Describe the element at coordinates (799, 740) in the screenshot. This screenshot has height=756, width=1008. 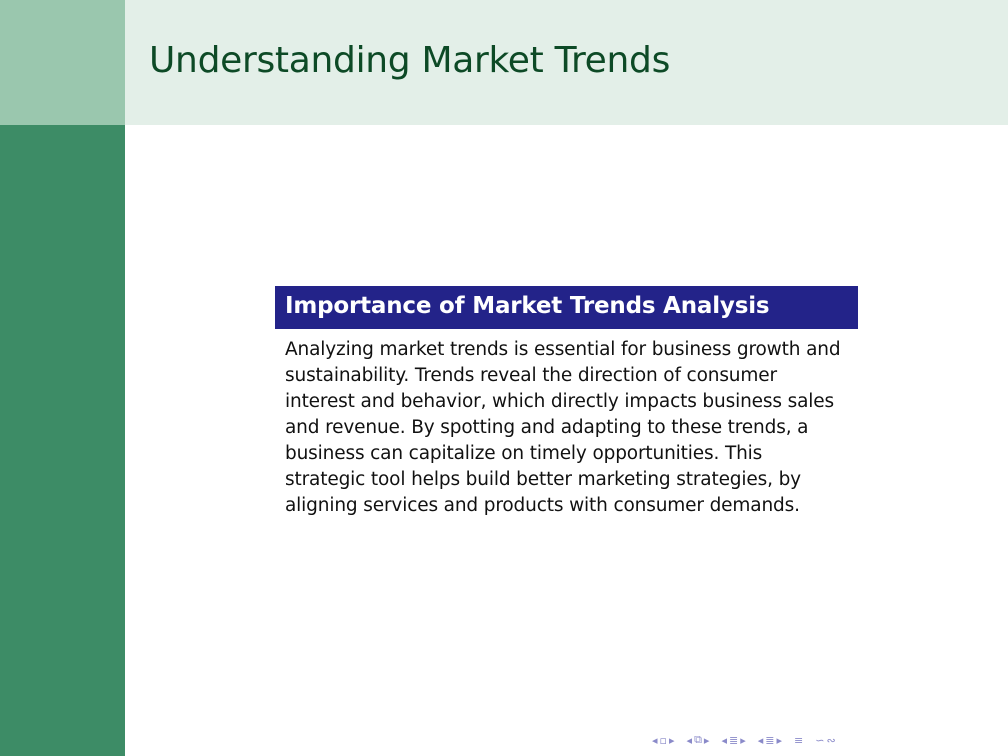
I see `toc-icon: ≡` at that location.